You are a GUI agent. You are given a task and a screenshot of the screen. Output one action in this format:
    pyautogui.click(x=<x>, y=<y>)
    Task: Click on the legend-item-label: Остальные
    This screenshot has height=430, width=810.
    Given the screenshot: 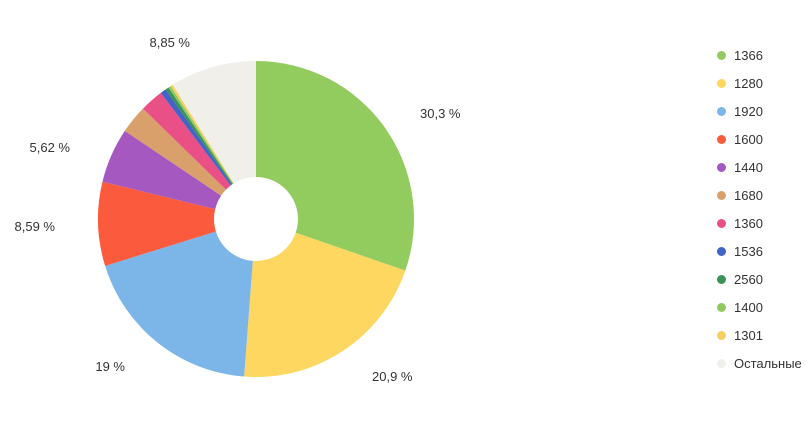 What is the action you would take?
    pyautogui.click(x=768, y=363)
    